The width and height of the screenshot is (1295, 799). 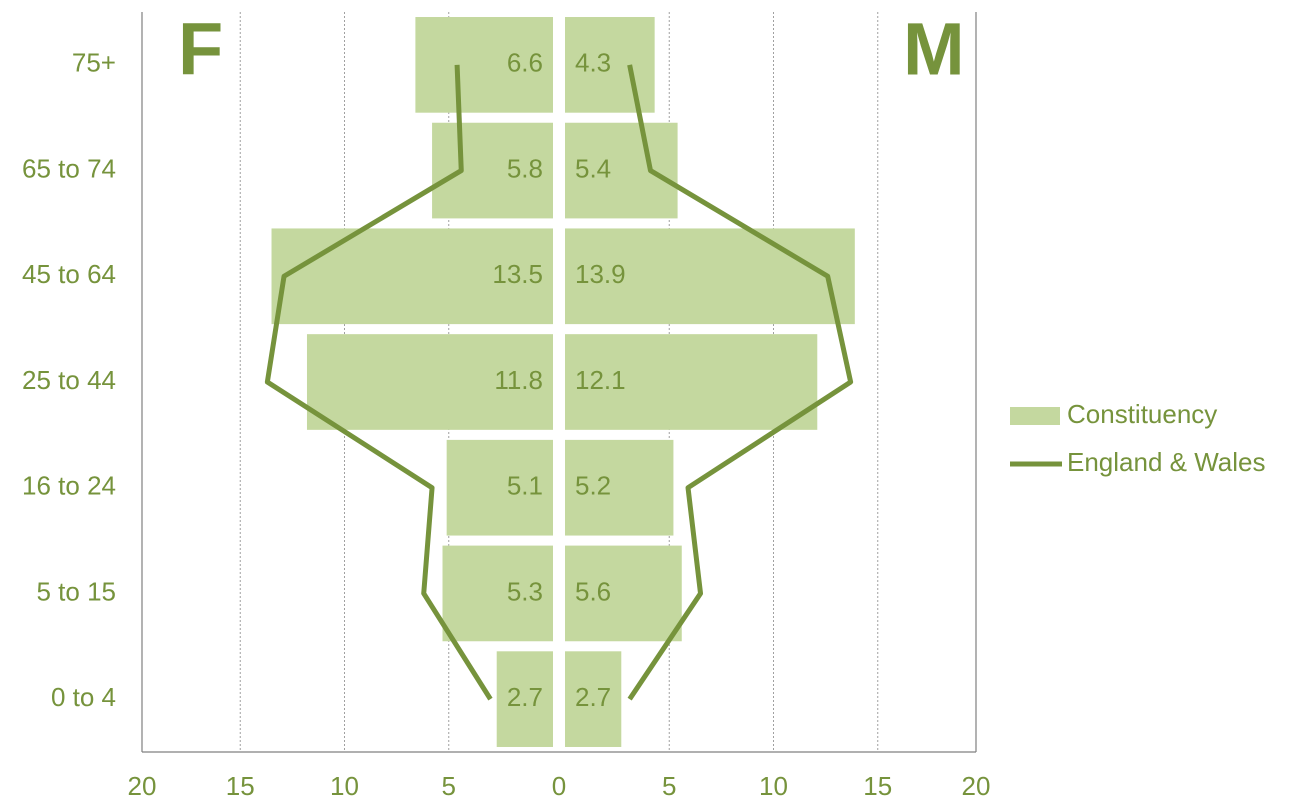 I want to click on data-label-male: 5.4, so click(x=593, y=168).